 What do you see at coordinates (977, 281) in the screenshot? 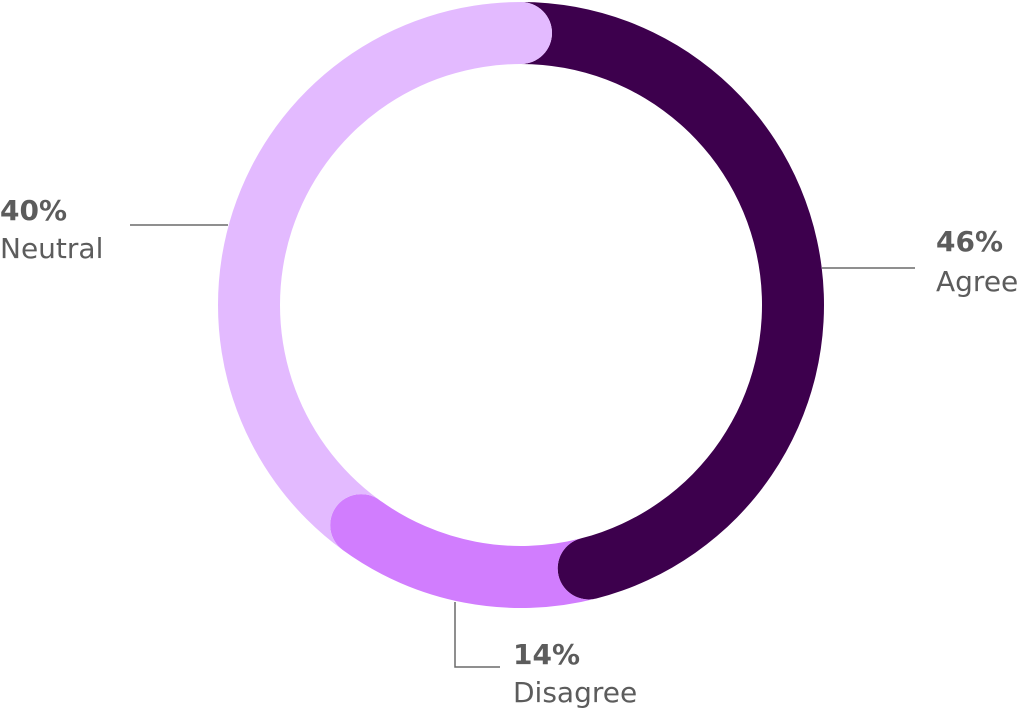
I see `category-label: Agree` at bounding box center [977, 281].